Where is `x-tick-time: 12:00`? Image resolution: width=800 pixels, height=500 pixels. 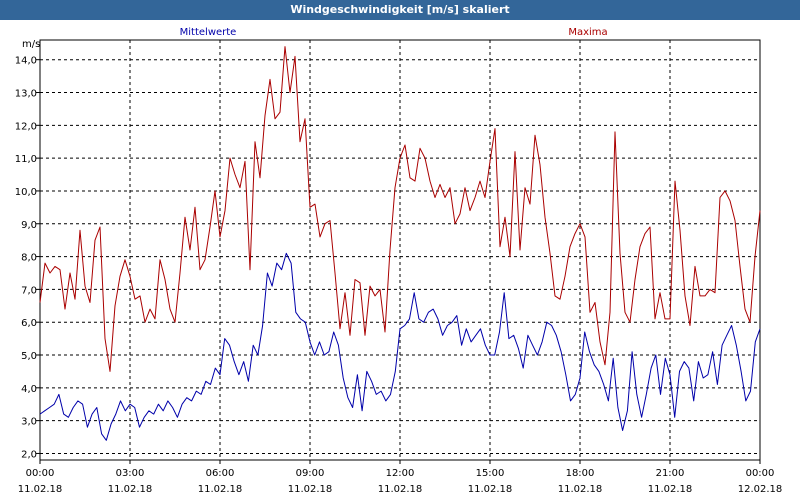 x-tick-time: 12:00 is located at coordinates (400, 473).